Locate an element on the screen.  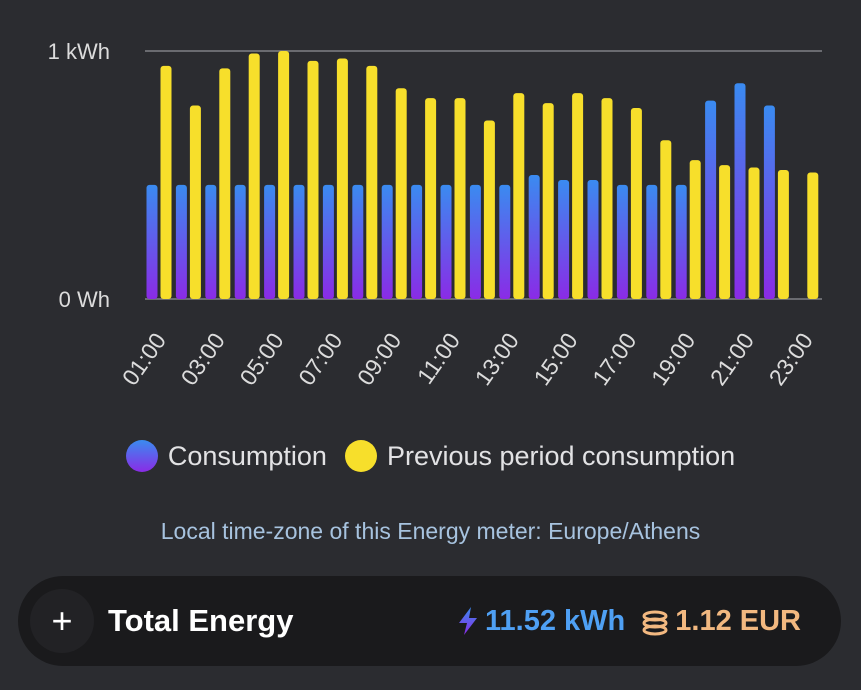
y-tick-label-bottom: 0 Wh is located at coordinates (84, 299).